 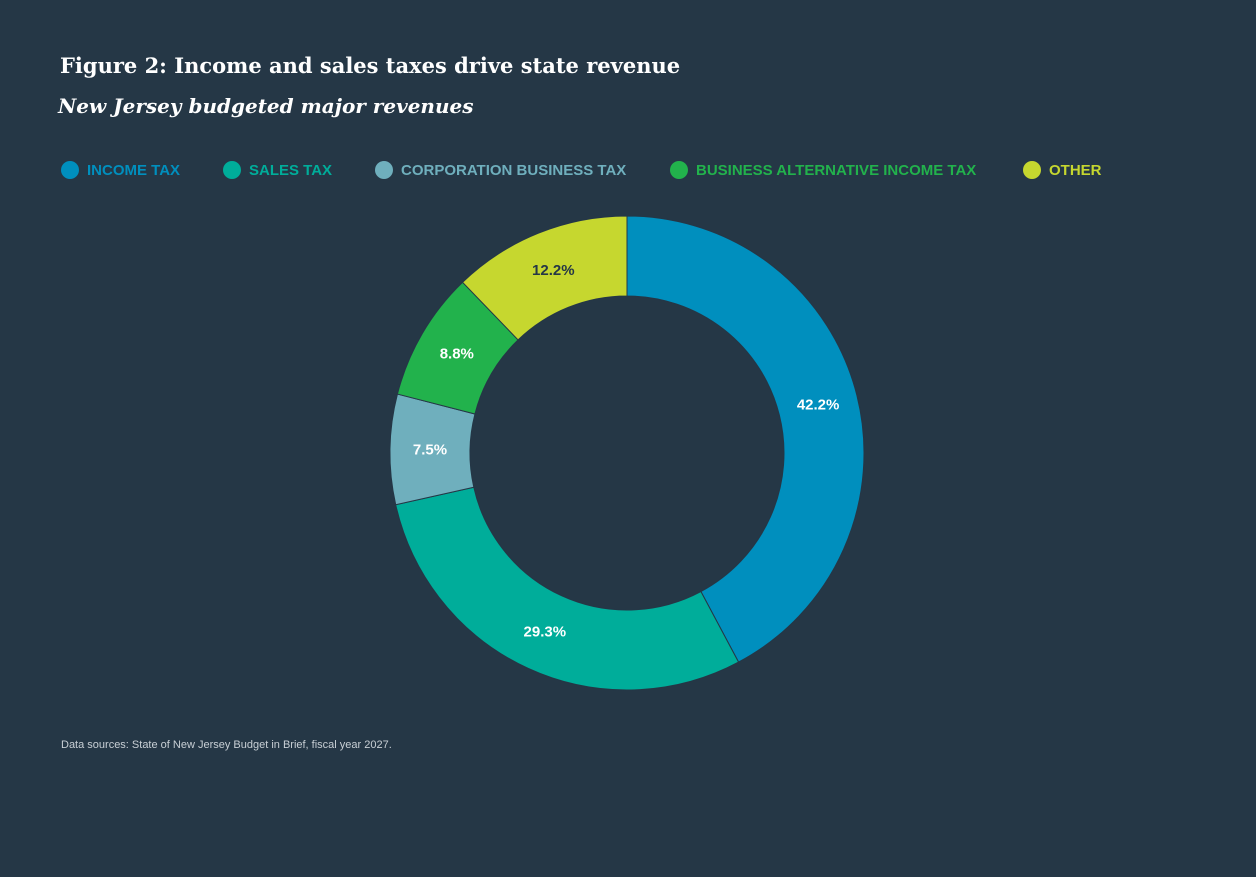 I want to click on legend-label: OTHER, so click(x=1075, y=170).